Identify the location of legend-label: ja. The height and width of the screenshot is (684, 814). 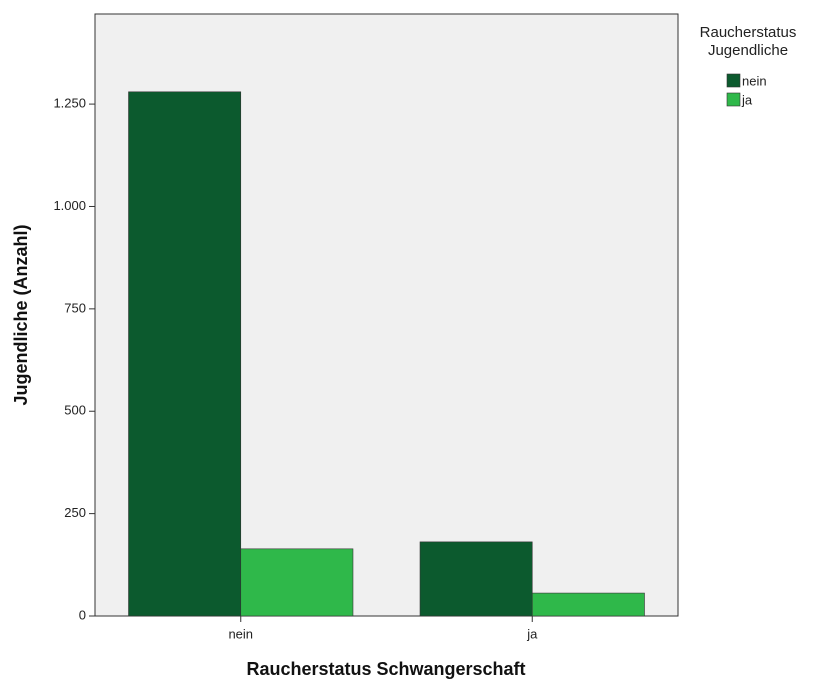
(747, 99).